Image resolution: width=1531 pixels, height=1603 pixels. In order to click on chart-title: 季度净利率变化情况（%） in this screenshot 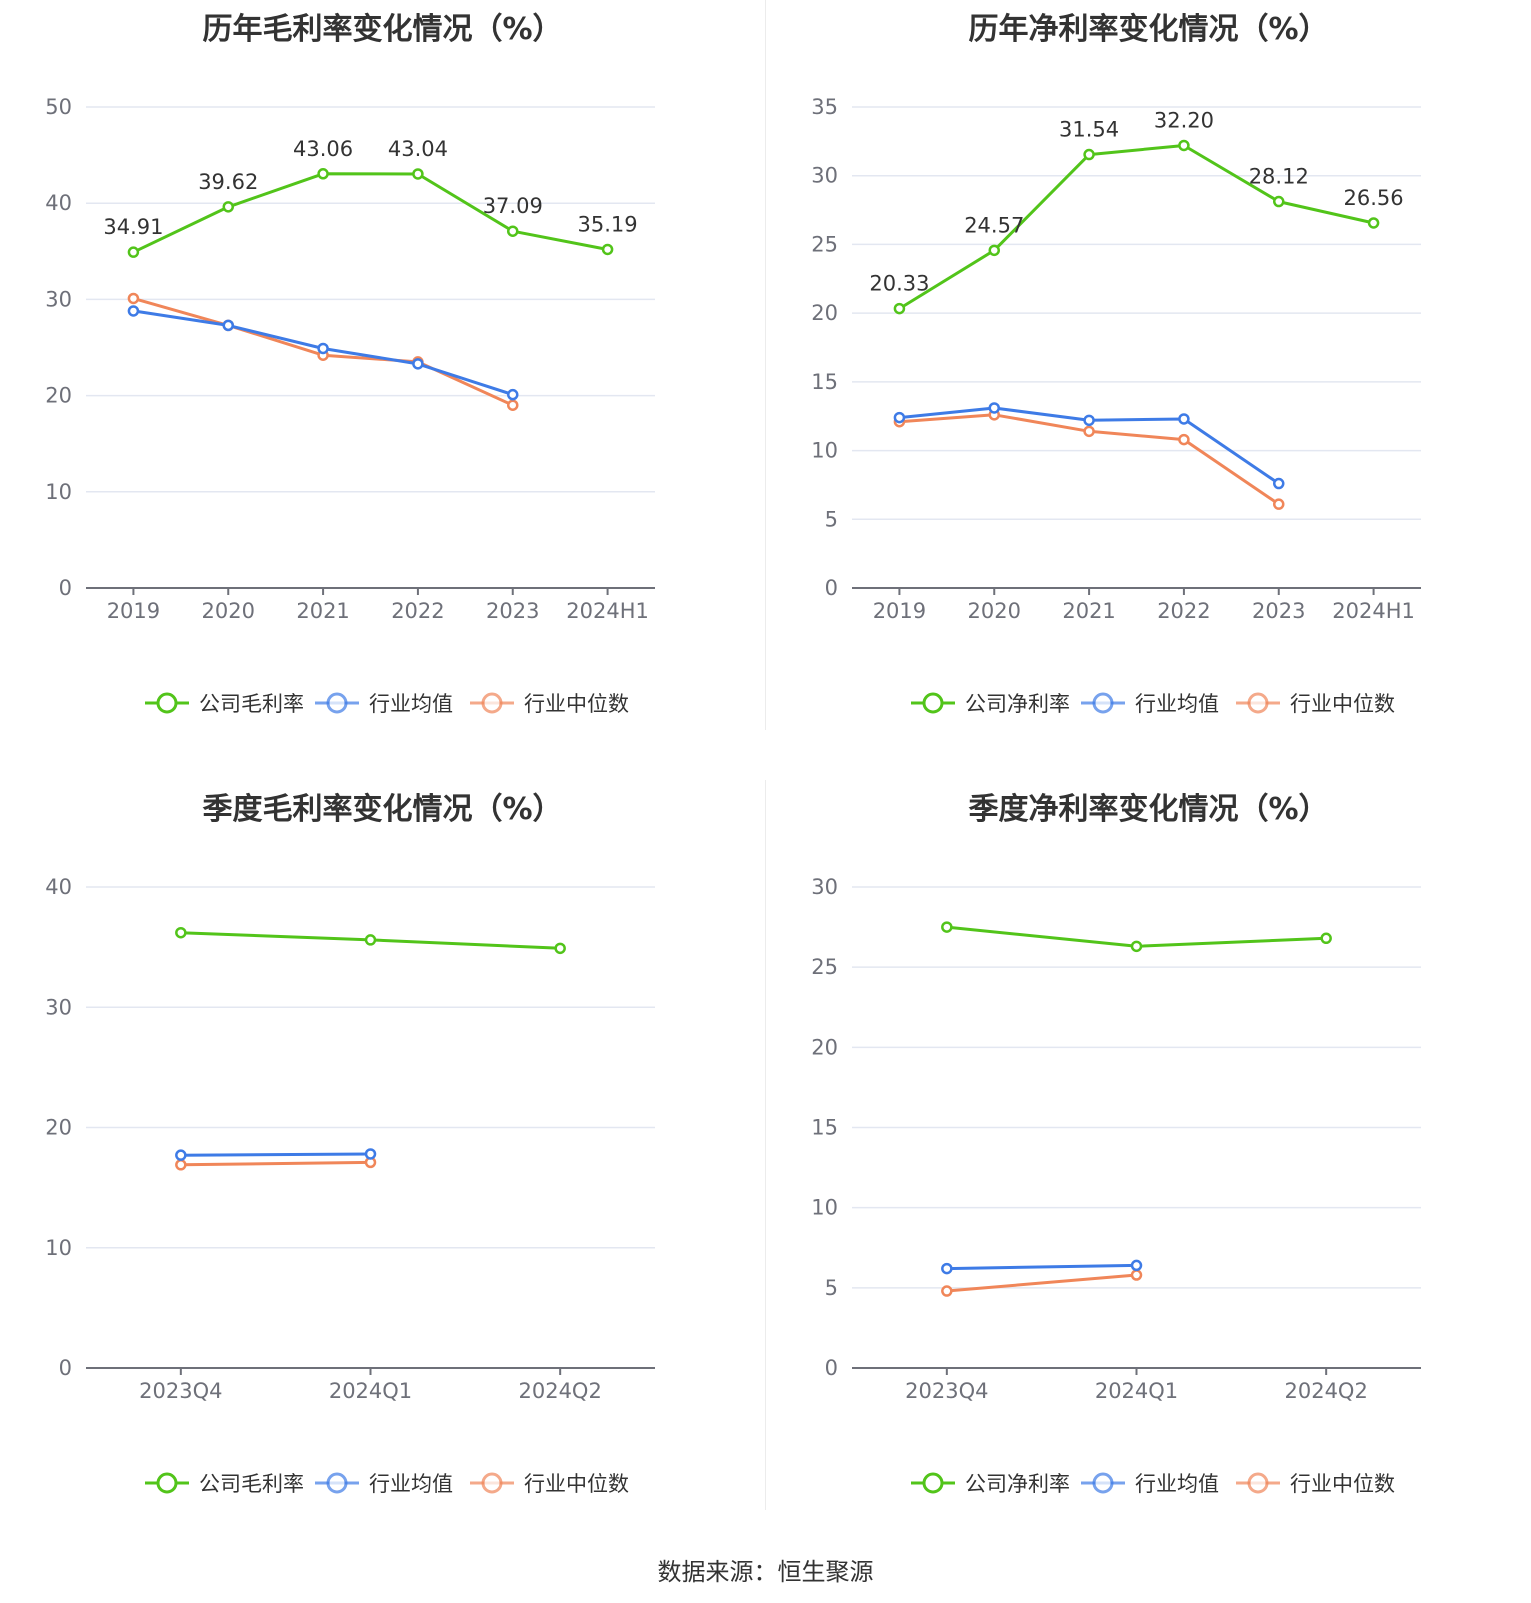, I will do `click(1148, 809)`.